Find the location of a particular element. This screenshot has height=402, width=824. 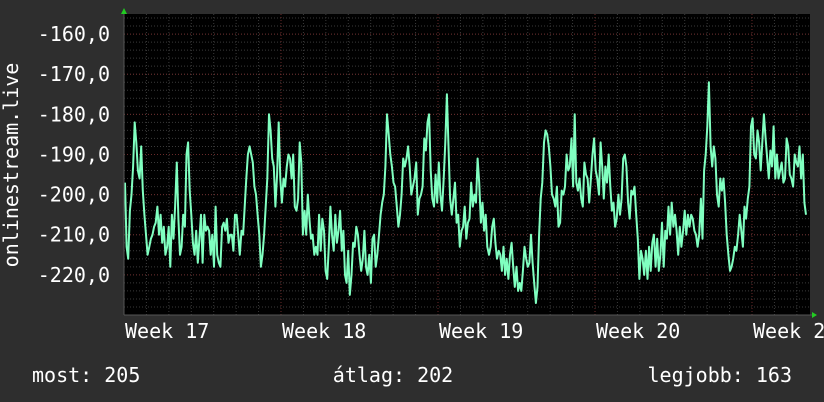

x-tick-label: Week 2 is located at coordinates (788, 331).